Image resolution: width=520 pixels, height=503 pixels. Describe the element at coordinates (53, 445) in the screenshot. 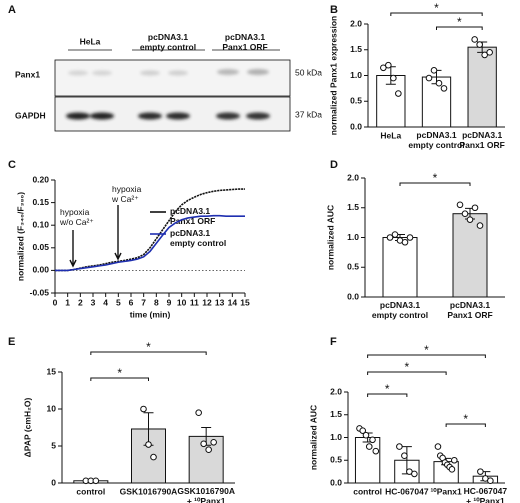

I see `y-tick-label: 5` at that location.